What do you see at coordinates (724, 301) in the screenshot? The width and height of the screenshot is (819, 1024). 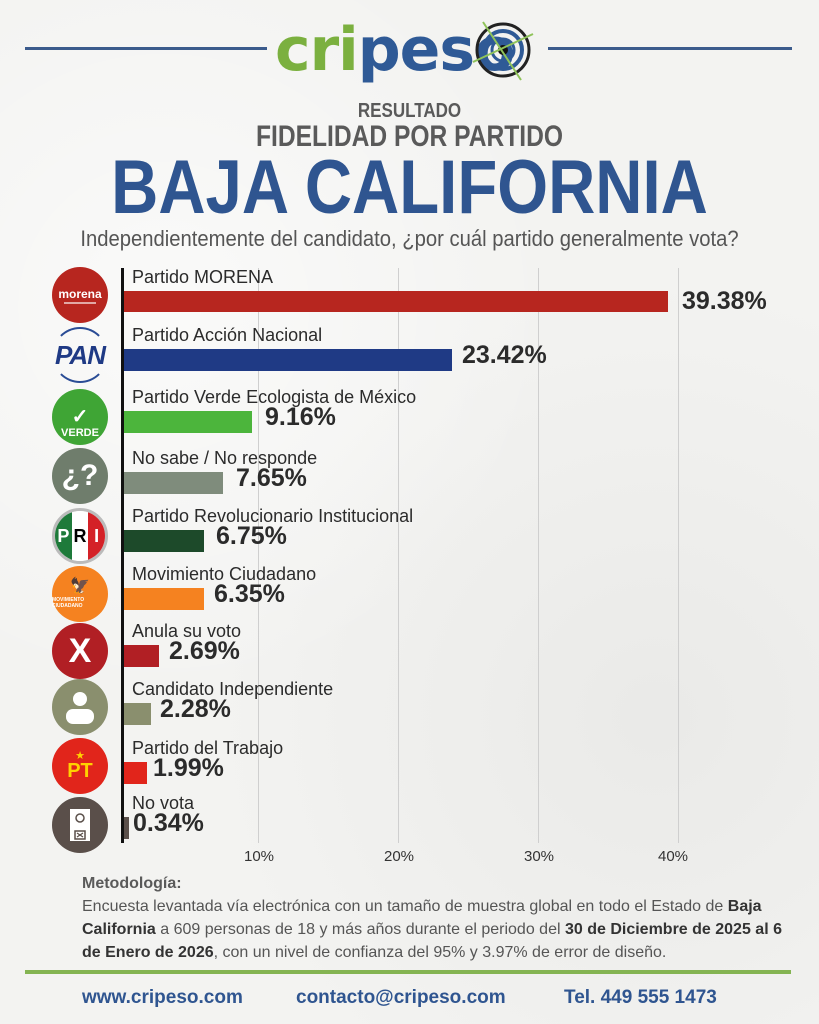 I see `bar-value: 39.38%` at bounding box center [724, 301].